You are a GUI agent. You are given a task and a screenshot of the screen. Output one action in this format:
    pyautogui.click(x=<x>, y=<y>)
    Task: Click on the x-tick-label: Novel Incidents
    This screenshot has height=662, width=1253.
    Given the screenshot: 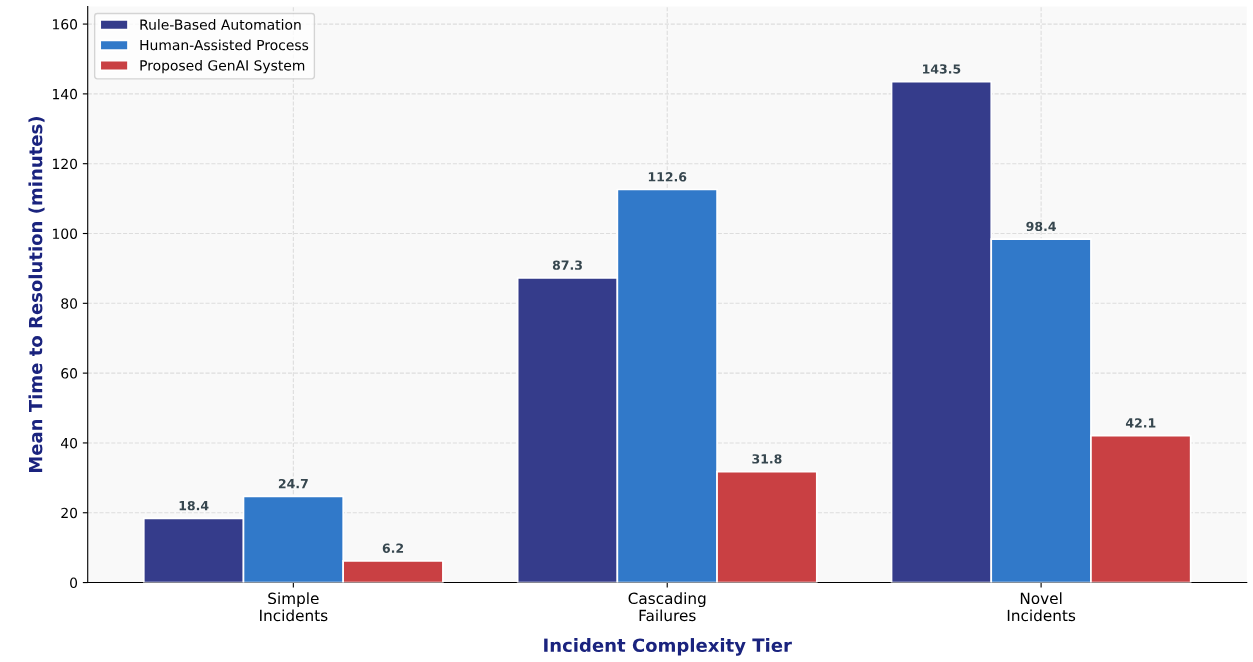 What is the action you would take?
    pyautogui.click(x=1041, y=607)
    